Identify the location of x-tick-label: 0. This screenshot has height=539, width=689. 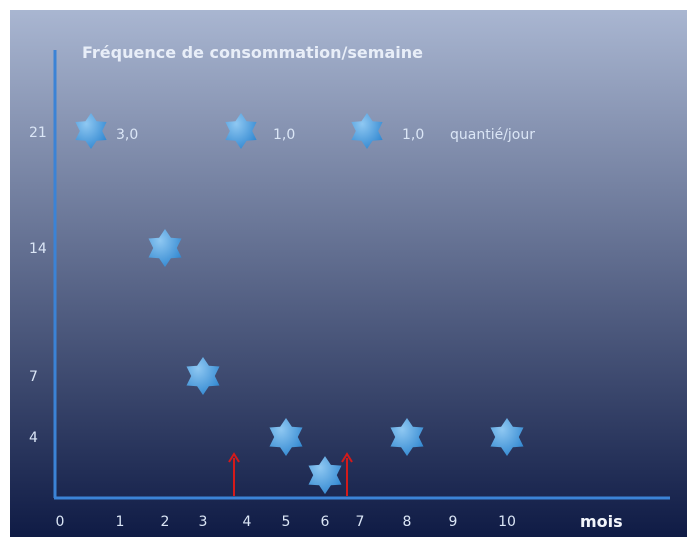
(60, 522).